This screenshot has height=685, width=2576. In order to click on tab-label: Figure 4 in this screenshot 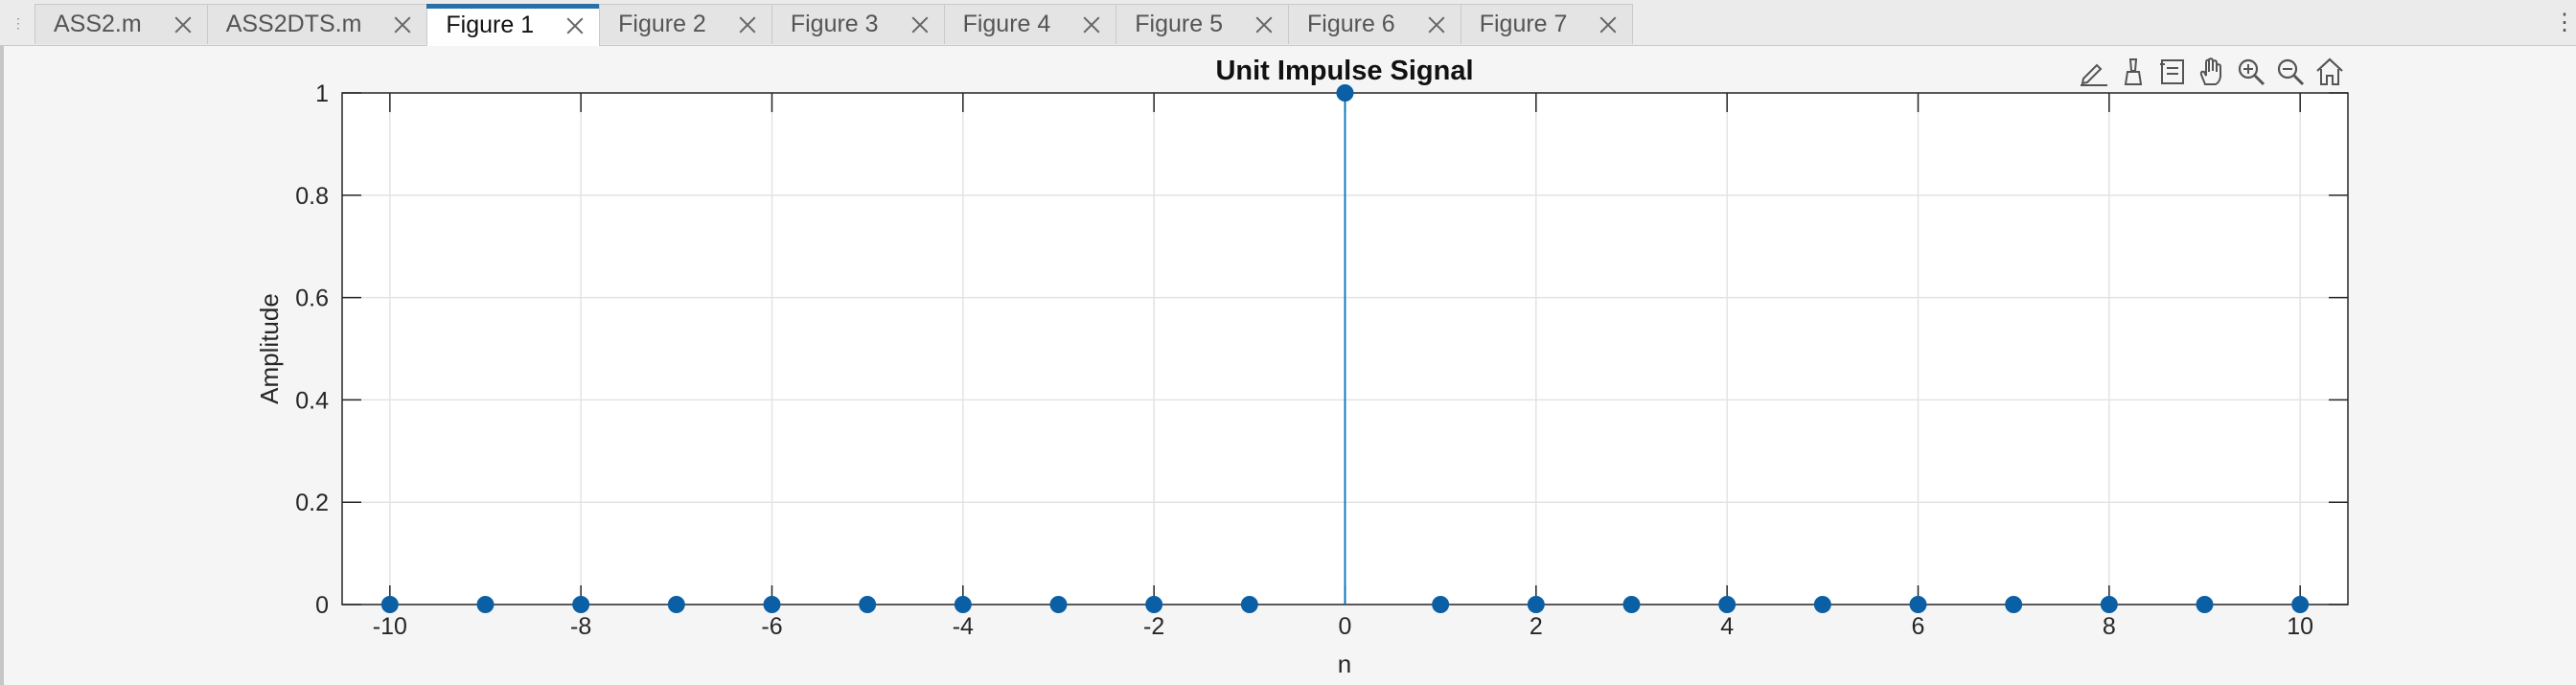, I will do `click(1006, 24)`.